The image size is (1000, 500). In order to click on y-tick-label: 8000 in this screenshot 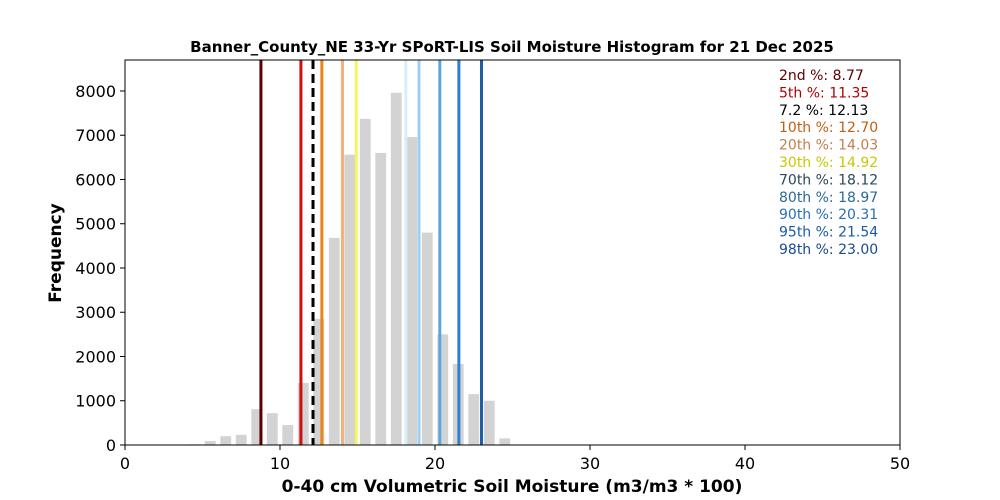, I will do `click(95, 91)`.